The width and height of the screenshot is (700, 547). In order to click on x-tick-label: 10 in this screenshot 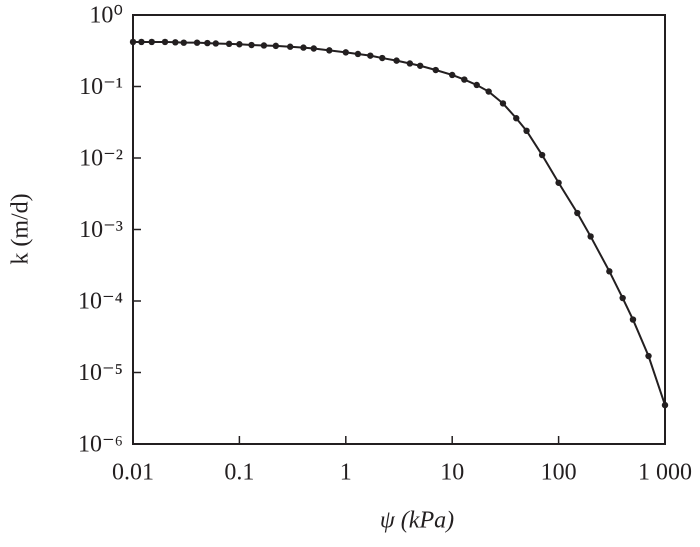, I will do `click(452, 473)`.